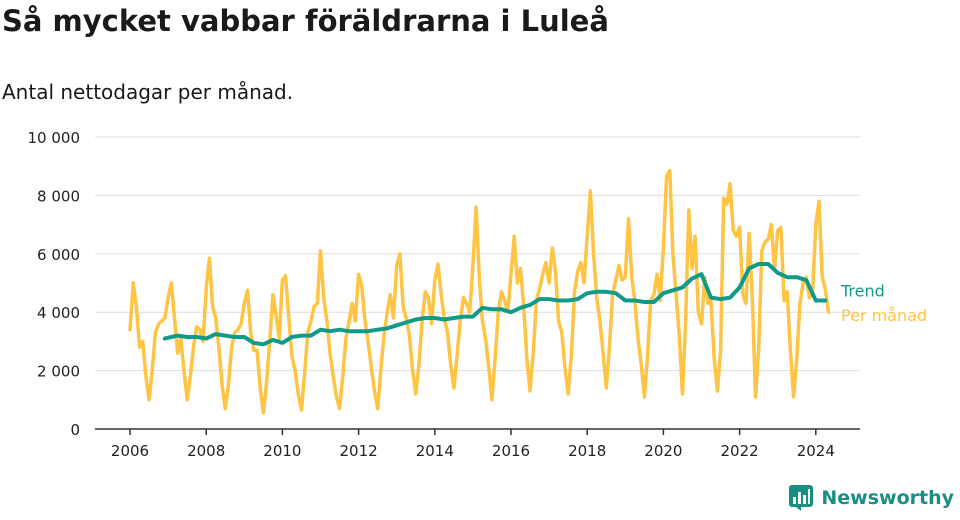 The image size is (960, 520). What do you see at coordinates (495, 304) in the screenshot?
I see `series-line` at bounding box center [495, 304].